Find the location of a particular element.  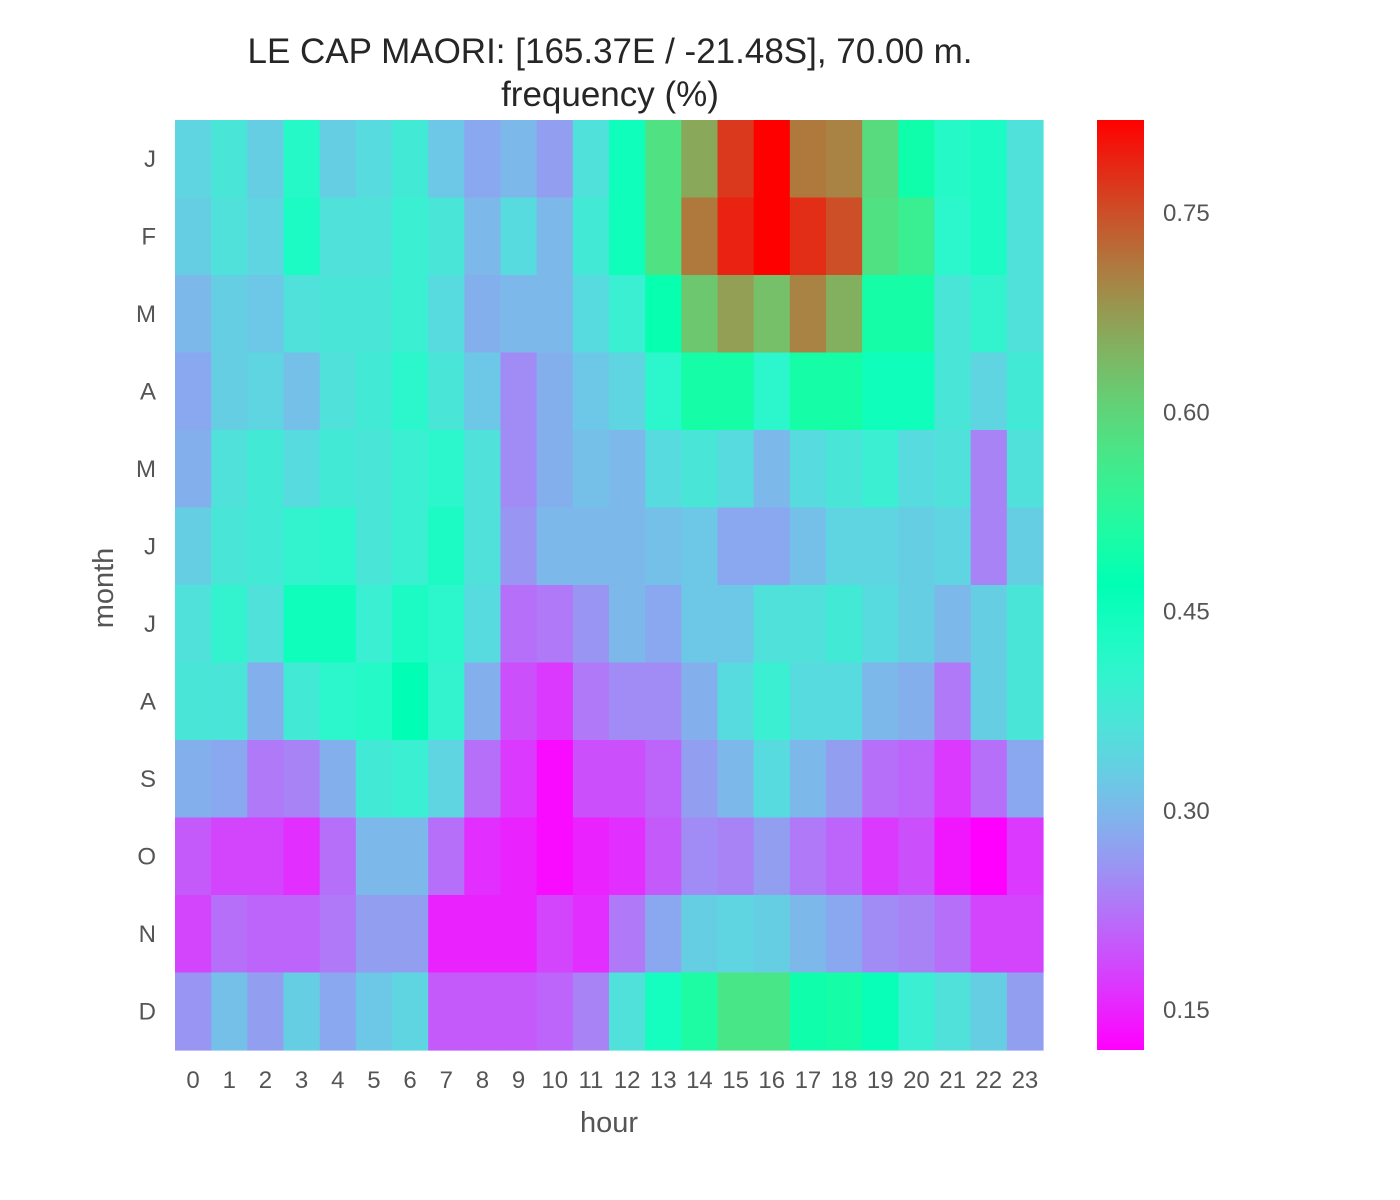

x-tick-label: 4 is located at coordinates (337, 1080).